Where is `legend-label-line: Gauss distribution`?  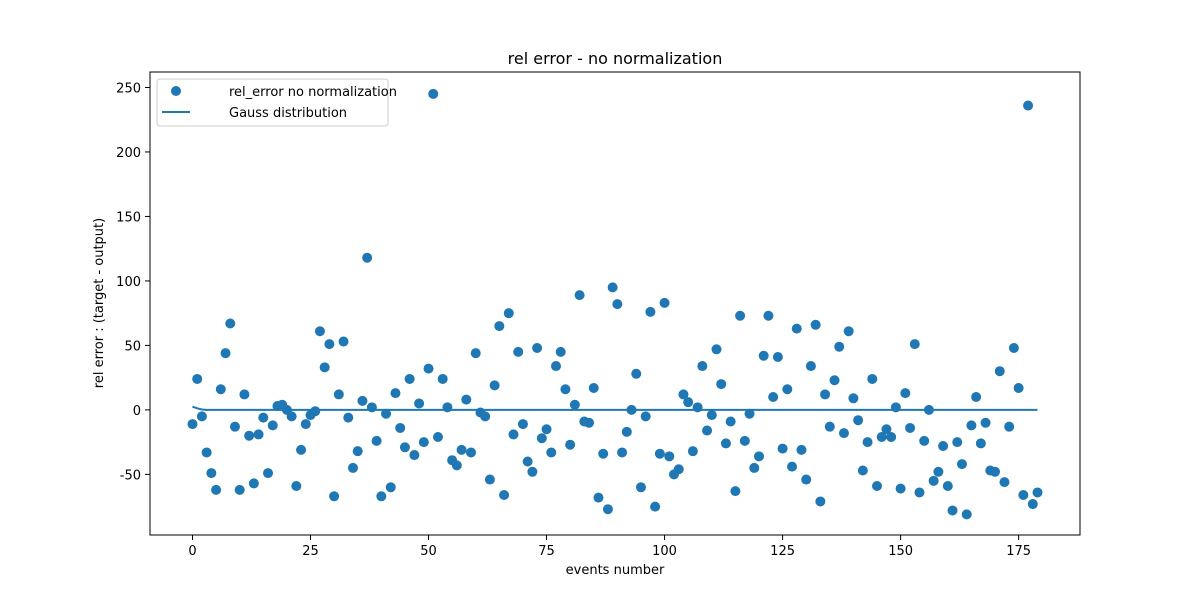 legend-label-line: Gauss distribution is located at coordinates (288, 113).